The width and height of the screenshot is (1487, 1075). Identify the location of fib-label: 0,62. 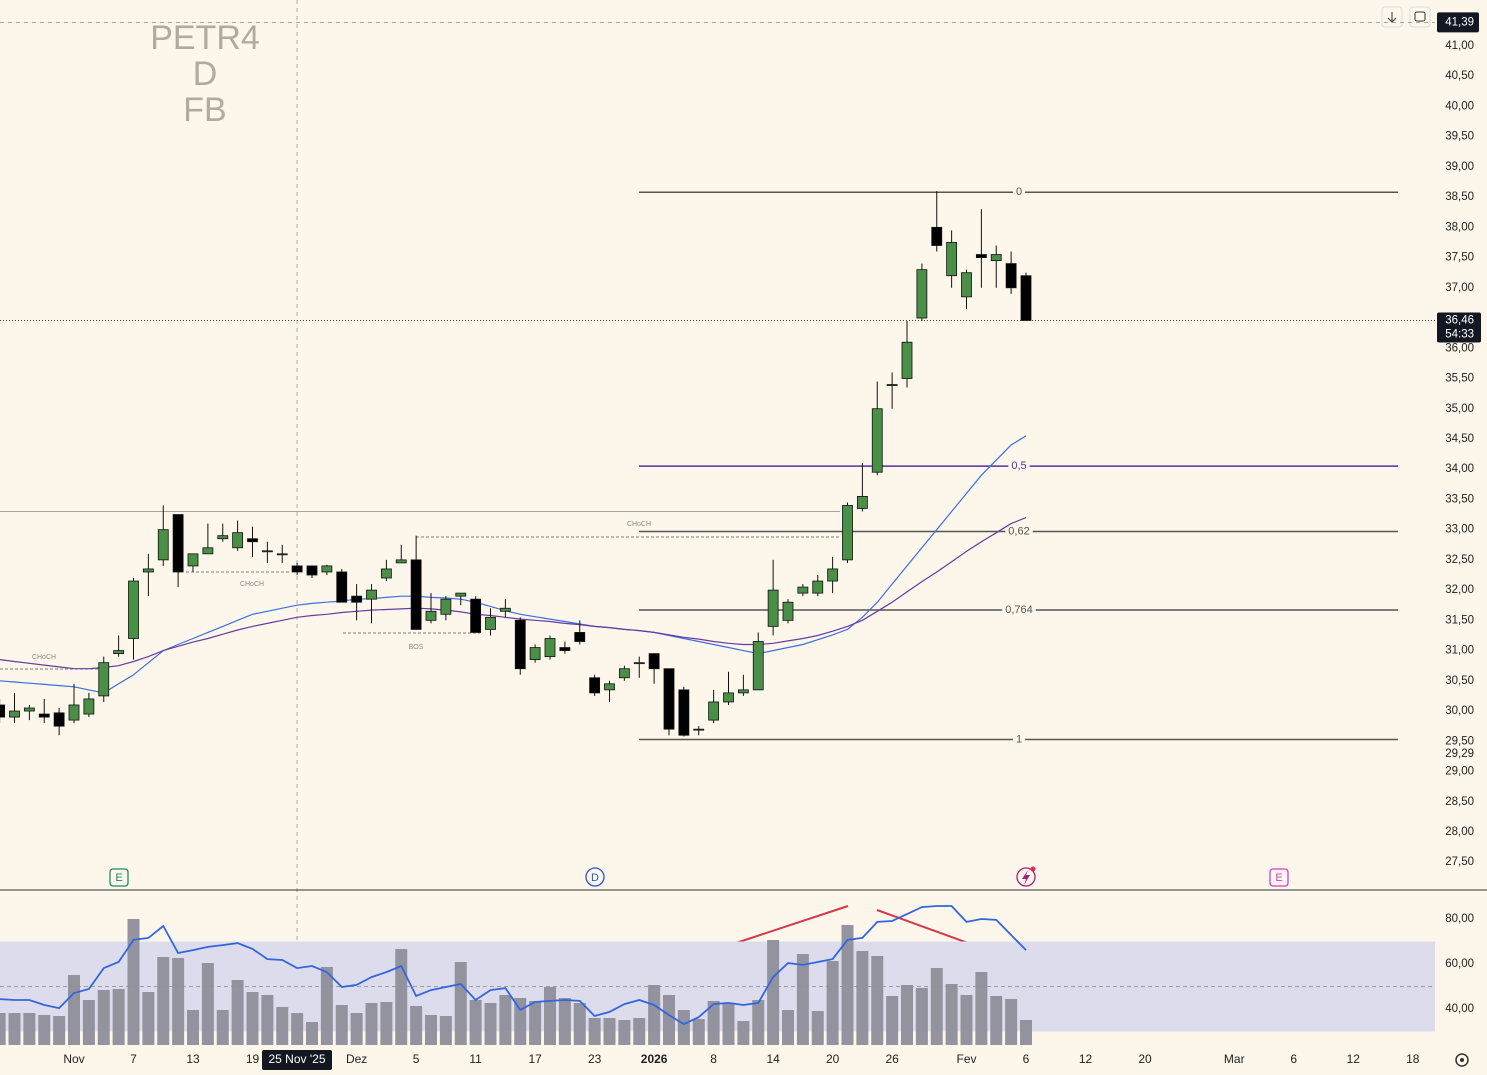
(1018, 531).